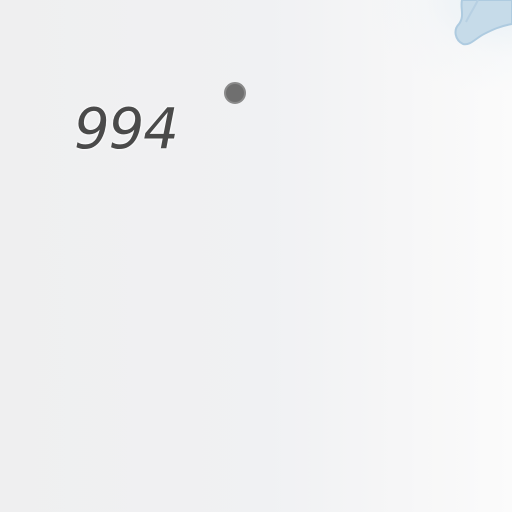  Describe the element at coordinates (126, 129) in the screenshot. I see `elevation-label: 994` at that location.